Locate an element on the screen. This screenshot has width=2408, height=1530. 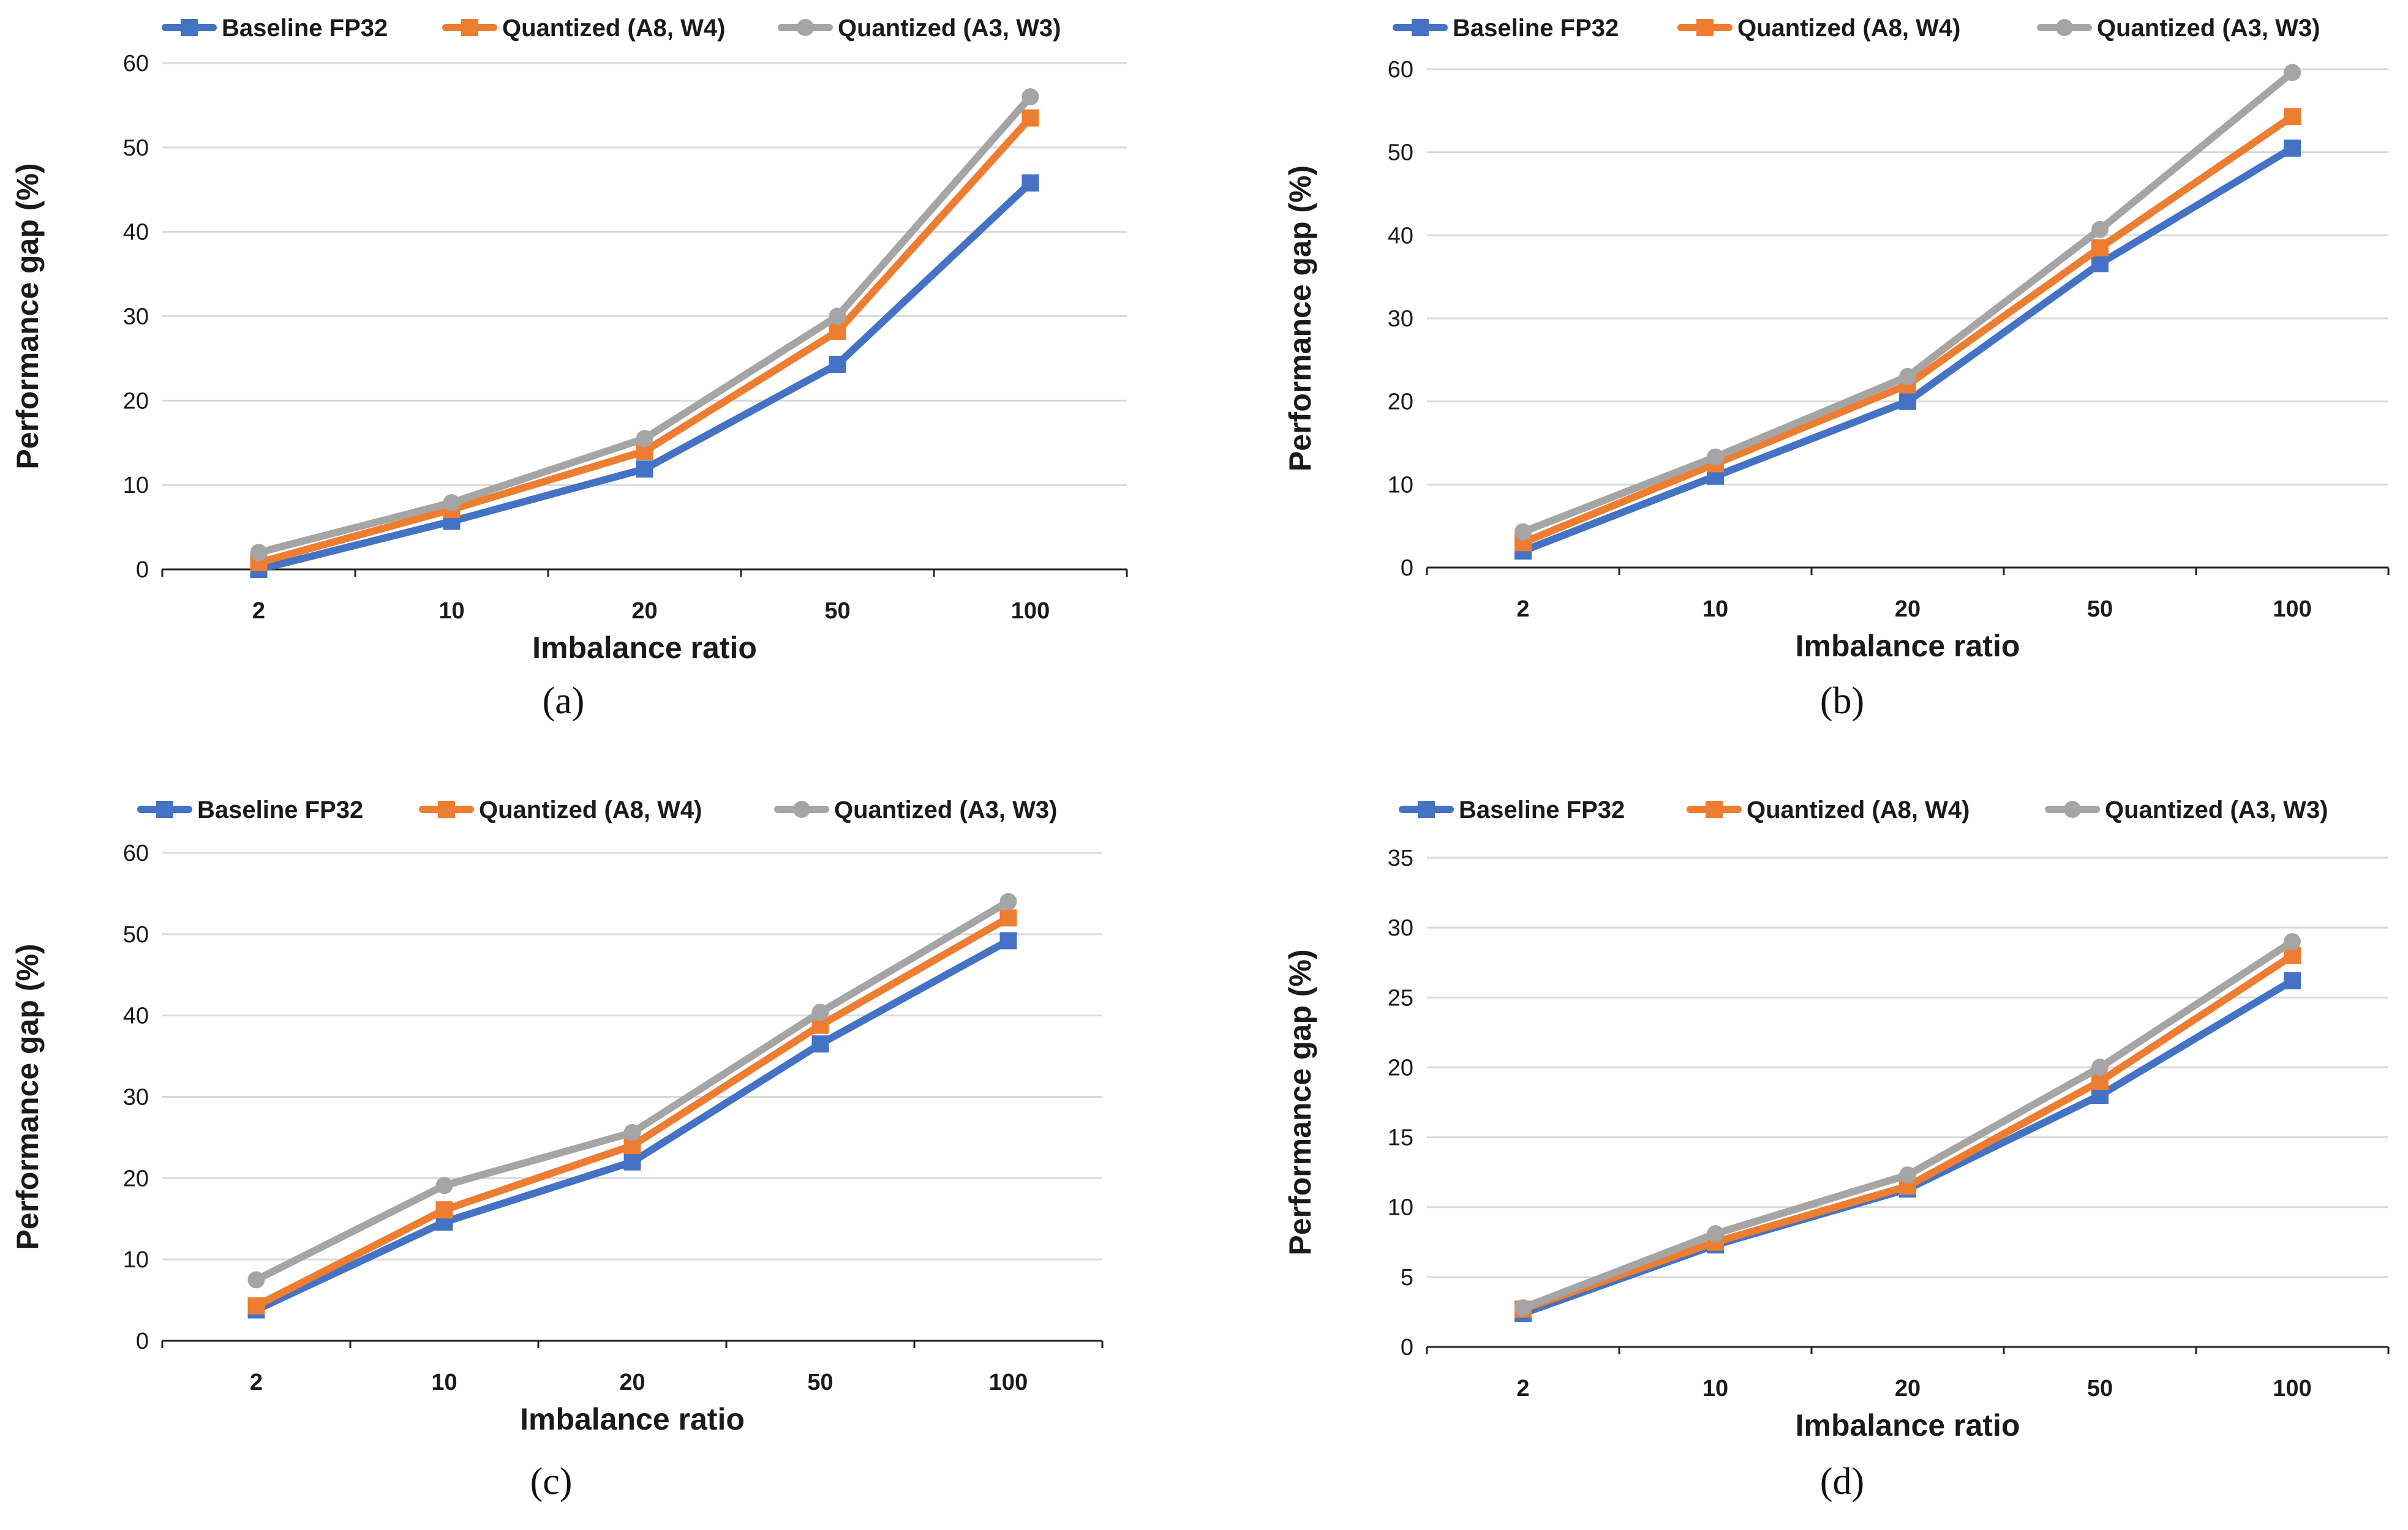
panel-caption: (b) is located at coordinates (1842, 701).